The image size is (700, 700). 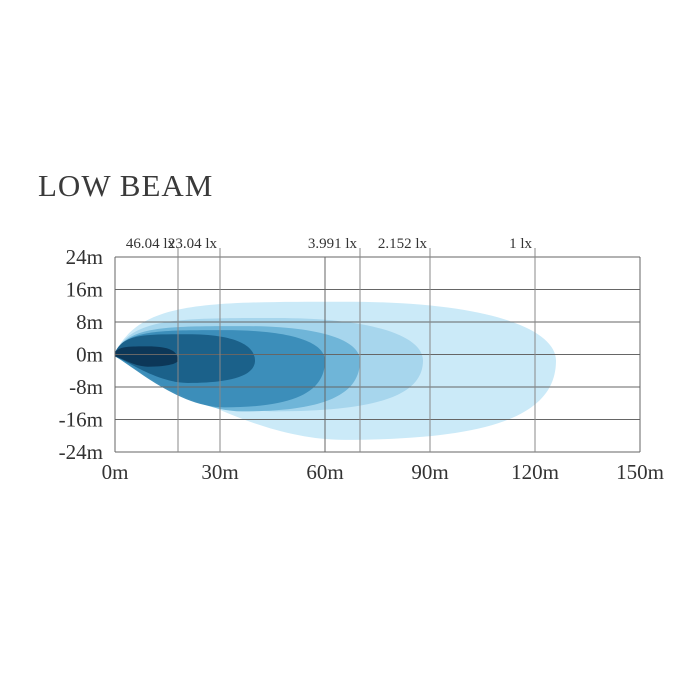 I want to click on y-tick-labels: 24m 16m 8m 0m -8m -16m -24m, so click(x=81, y=354).